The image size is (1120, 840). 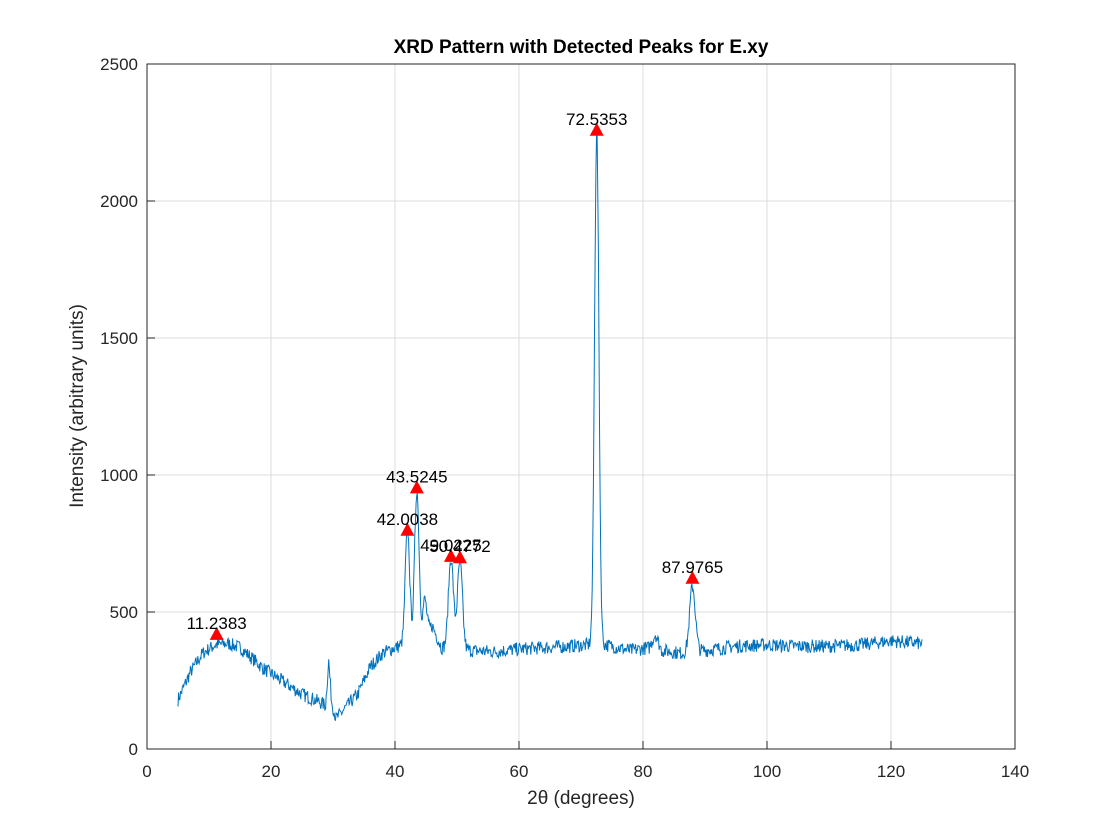 What do you see at coordinates (119, 201) in the screenshot?
I see `y-tick-label: 2000` at bounding box center [119, 201].